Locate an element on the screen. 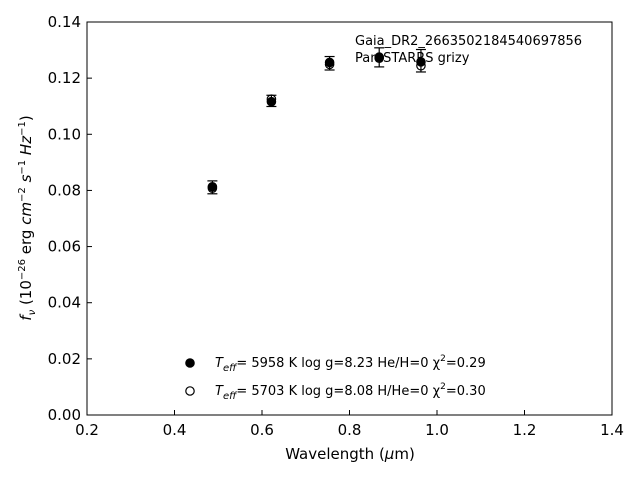 The image size is (640, 480). y-tick-label: 0.10 is located at coordinates (64, 134).